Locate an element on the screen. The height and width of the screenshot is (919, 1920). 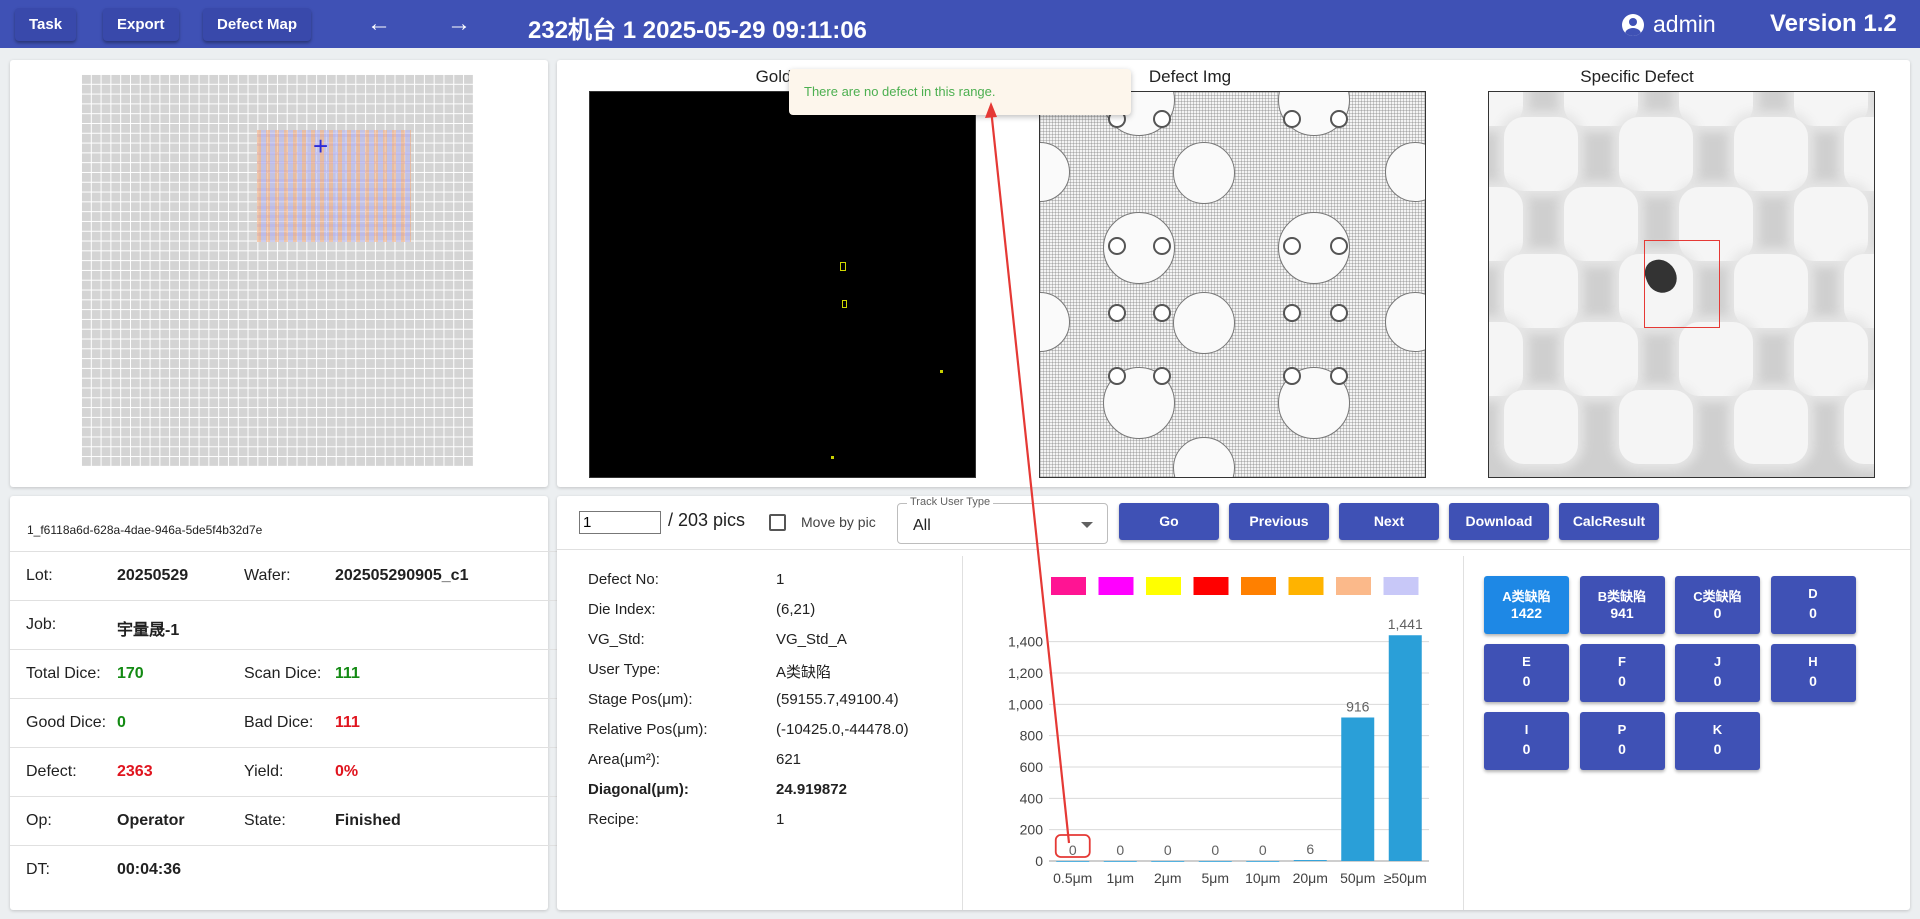
defect-type-name: H is located at coordinates (1813, 661).